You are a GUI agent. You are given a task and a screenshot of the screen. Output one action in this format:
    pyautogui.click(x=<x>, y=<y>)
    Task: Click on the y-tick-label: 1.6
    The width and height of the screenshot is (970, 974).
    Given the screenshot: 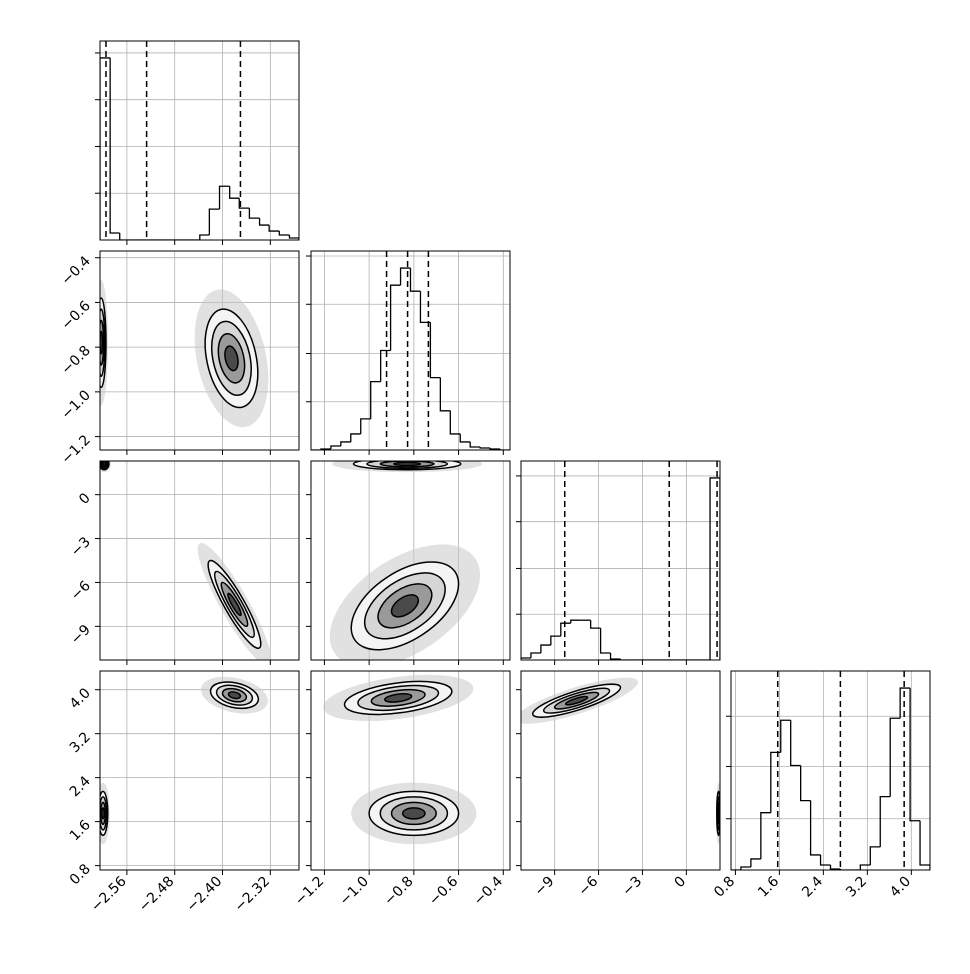 What is the action you would take?
    pyautogui.click(x=80, y=830)
    